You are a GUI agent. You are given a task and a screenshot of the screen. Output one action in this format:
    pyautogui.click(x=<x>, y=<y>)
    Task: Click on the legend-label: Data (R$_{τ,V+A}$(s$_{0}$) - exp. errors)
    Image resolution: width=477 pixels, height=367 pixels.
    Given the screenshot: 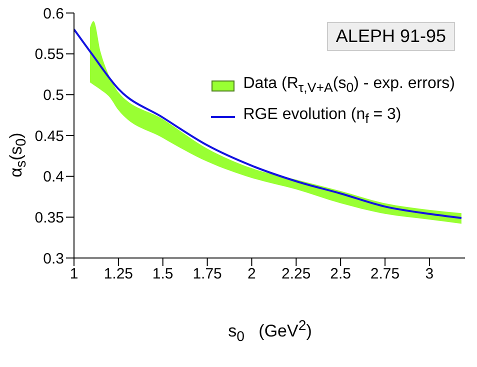 What is the action you would take?
    pyautogui.click(x=349, y=86)
    